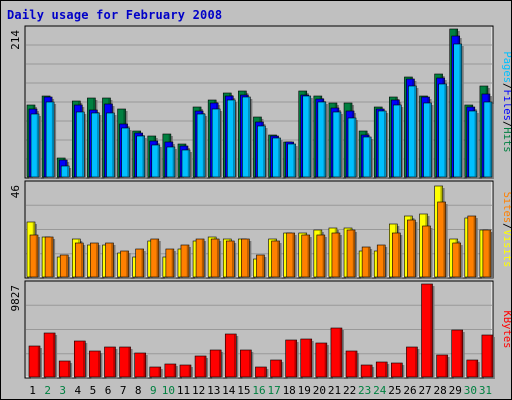  Describe the element at coordinates (339, 144) in the screenshot. I see `pages-bar-day-21-edge` at that location.